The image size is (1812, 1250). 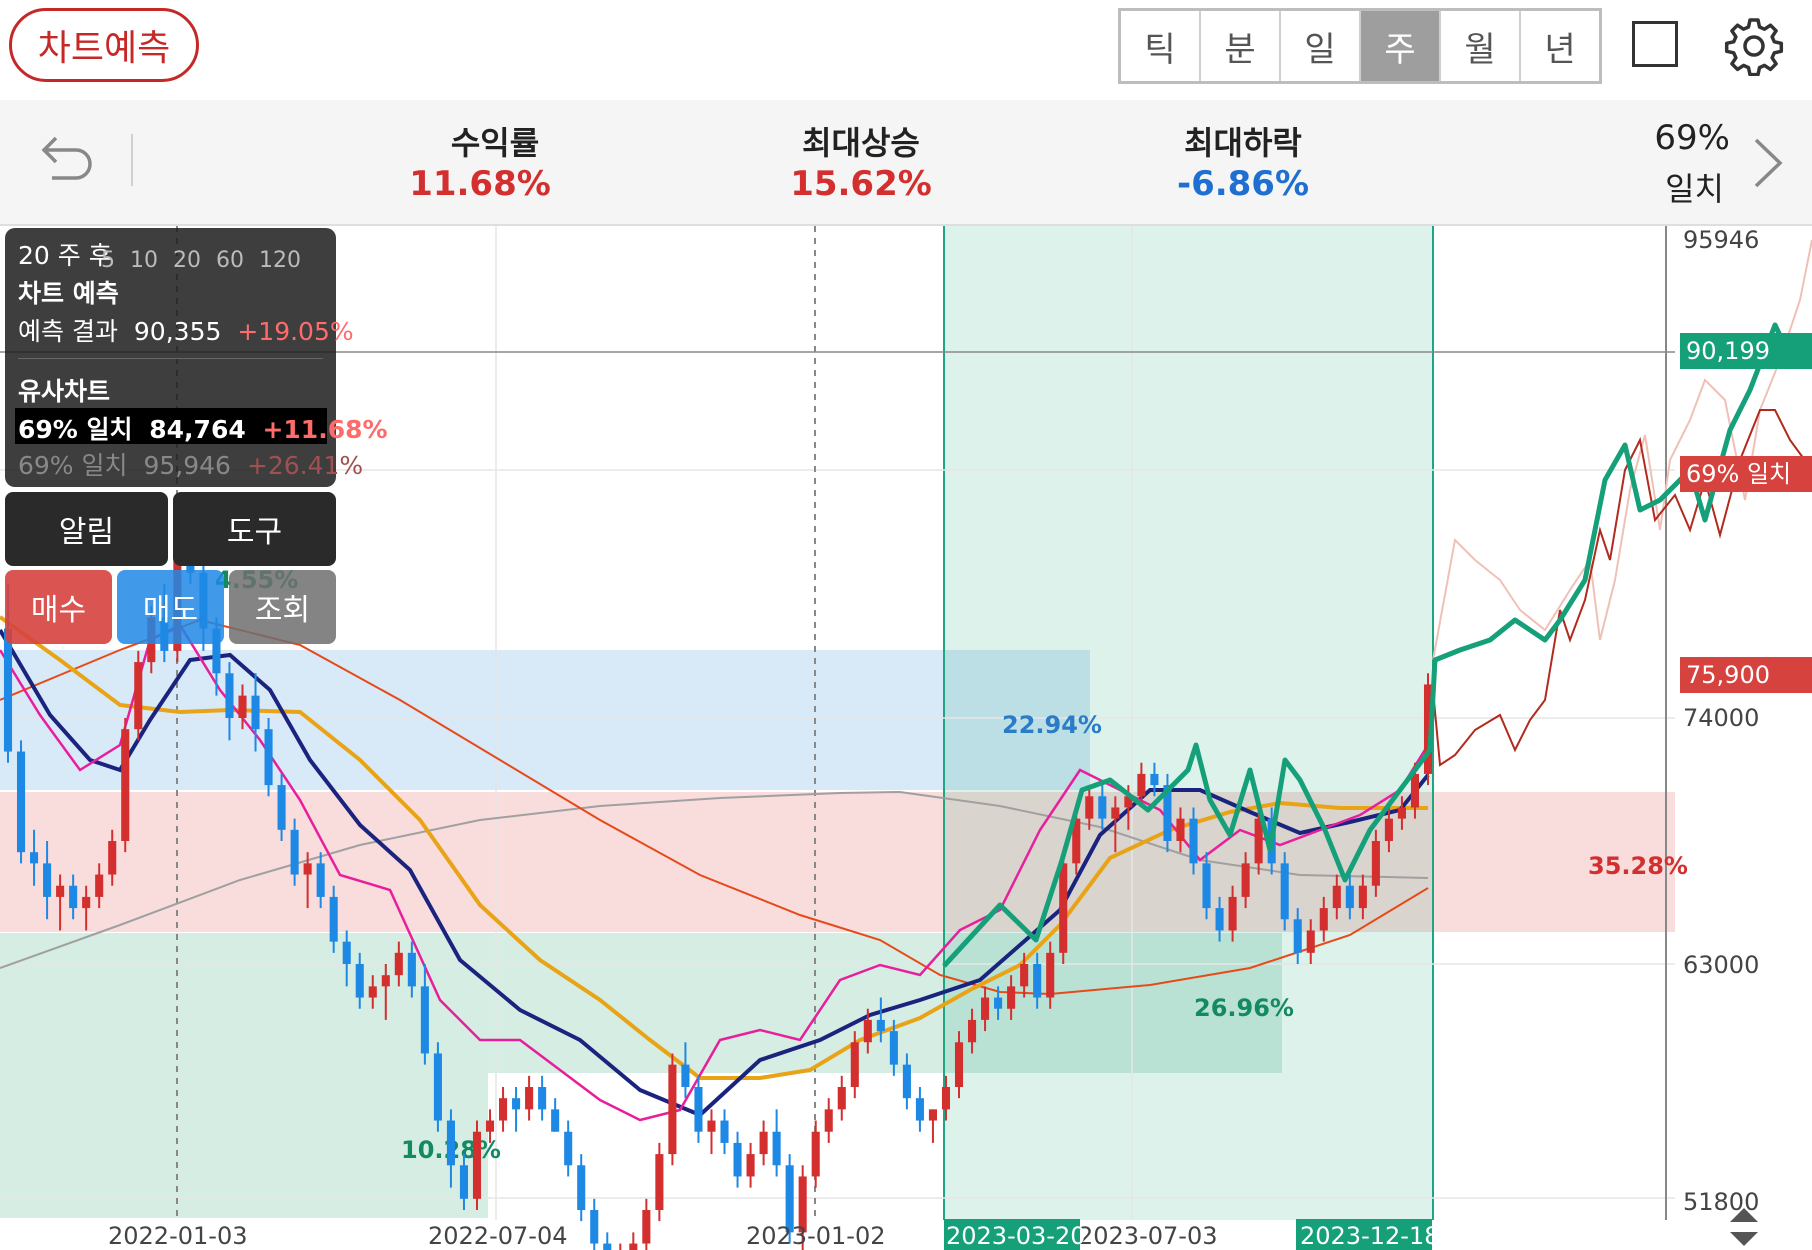 I want to click on zone-green-right, so click(x=641, y=1003).